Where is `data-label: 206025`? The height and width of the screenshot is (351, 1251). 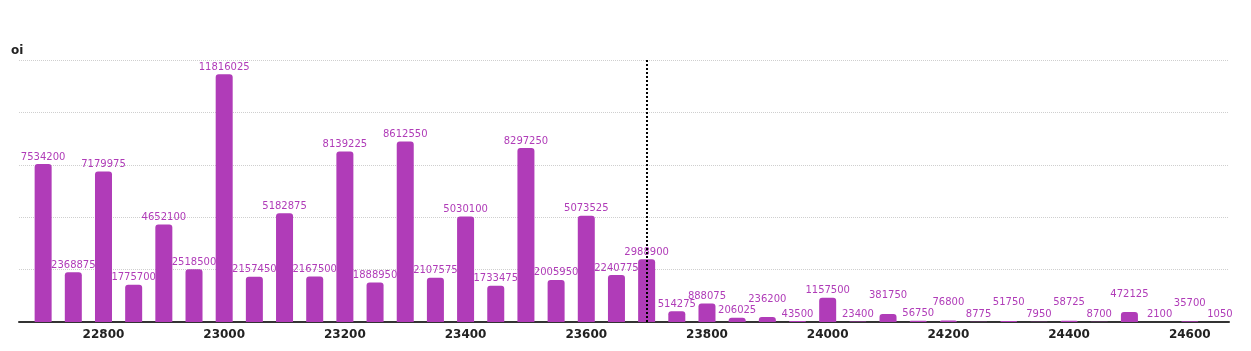 data-label: 206025 is located at coordinates (737, 310).